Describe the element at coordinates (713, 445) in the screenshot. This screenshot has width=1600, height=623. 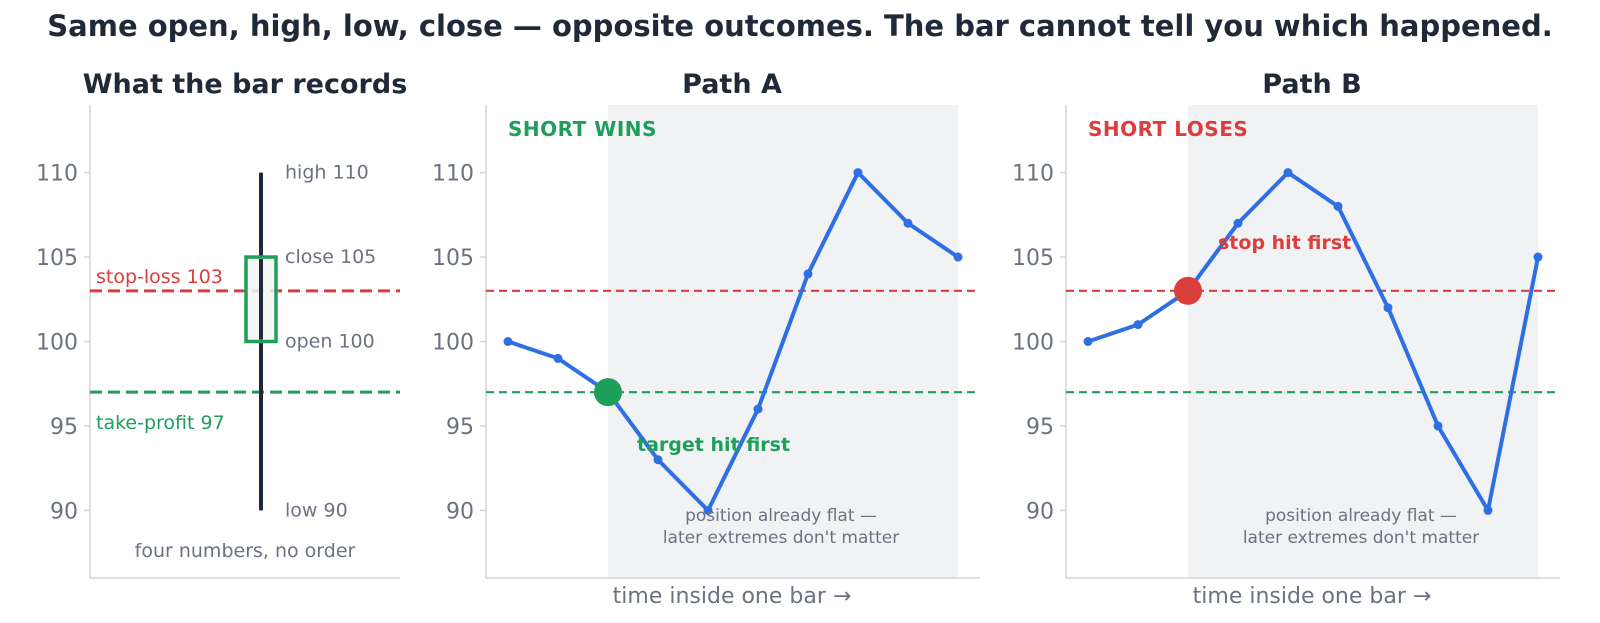
I see `event-label: target hit first` at that location.